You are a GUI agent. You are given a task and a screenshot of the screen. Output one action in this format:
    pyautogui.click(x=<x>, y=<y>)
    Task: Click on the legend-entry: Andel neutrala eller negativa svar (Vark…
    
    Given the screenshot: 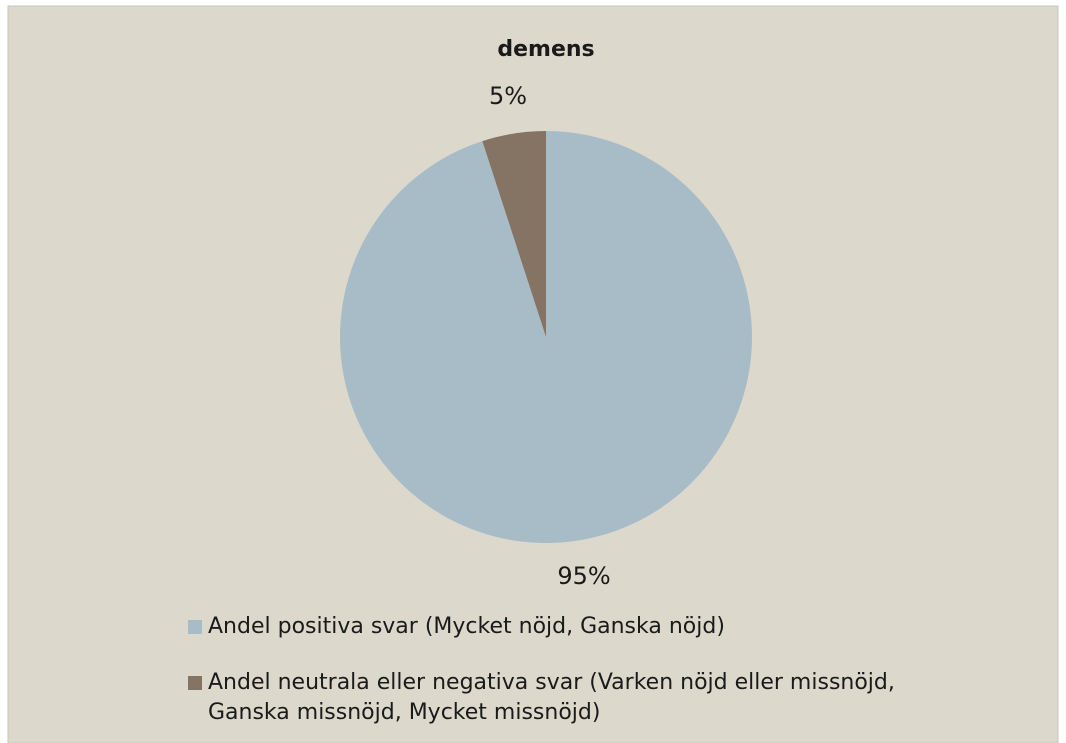 What is the action you would take?
    pyautogui.click(x=548, y=698)
    